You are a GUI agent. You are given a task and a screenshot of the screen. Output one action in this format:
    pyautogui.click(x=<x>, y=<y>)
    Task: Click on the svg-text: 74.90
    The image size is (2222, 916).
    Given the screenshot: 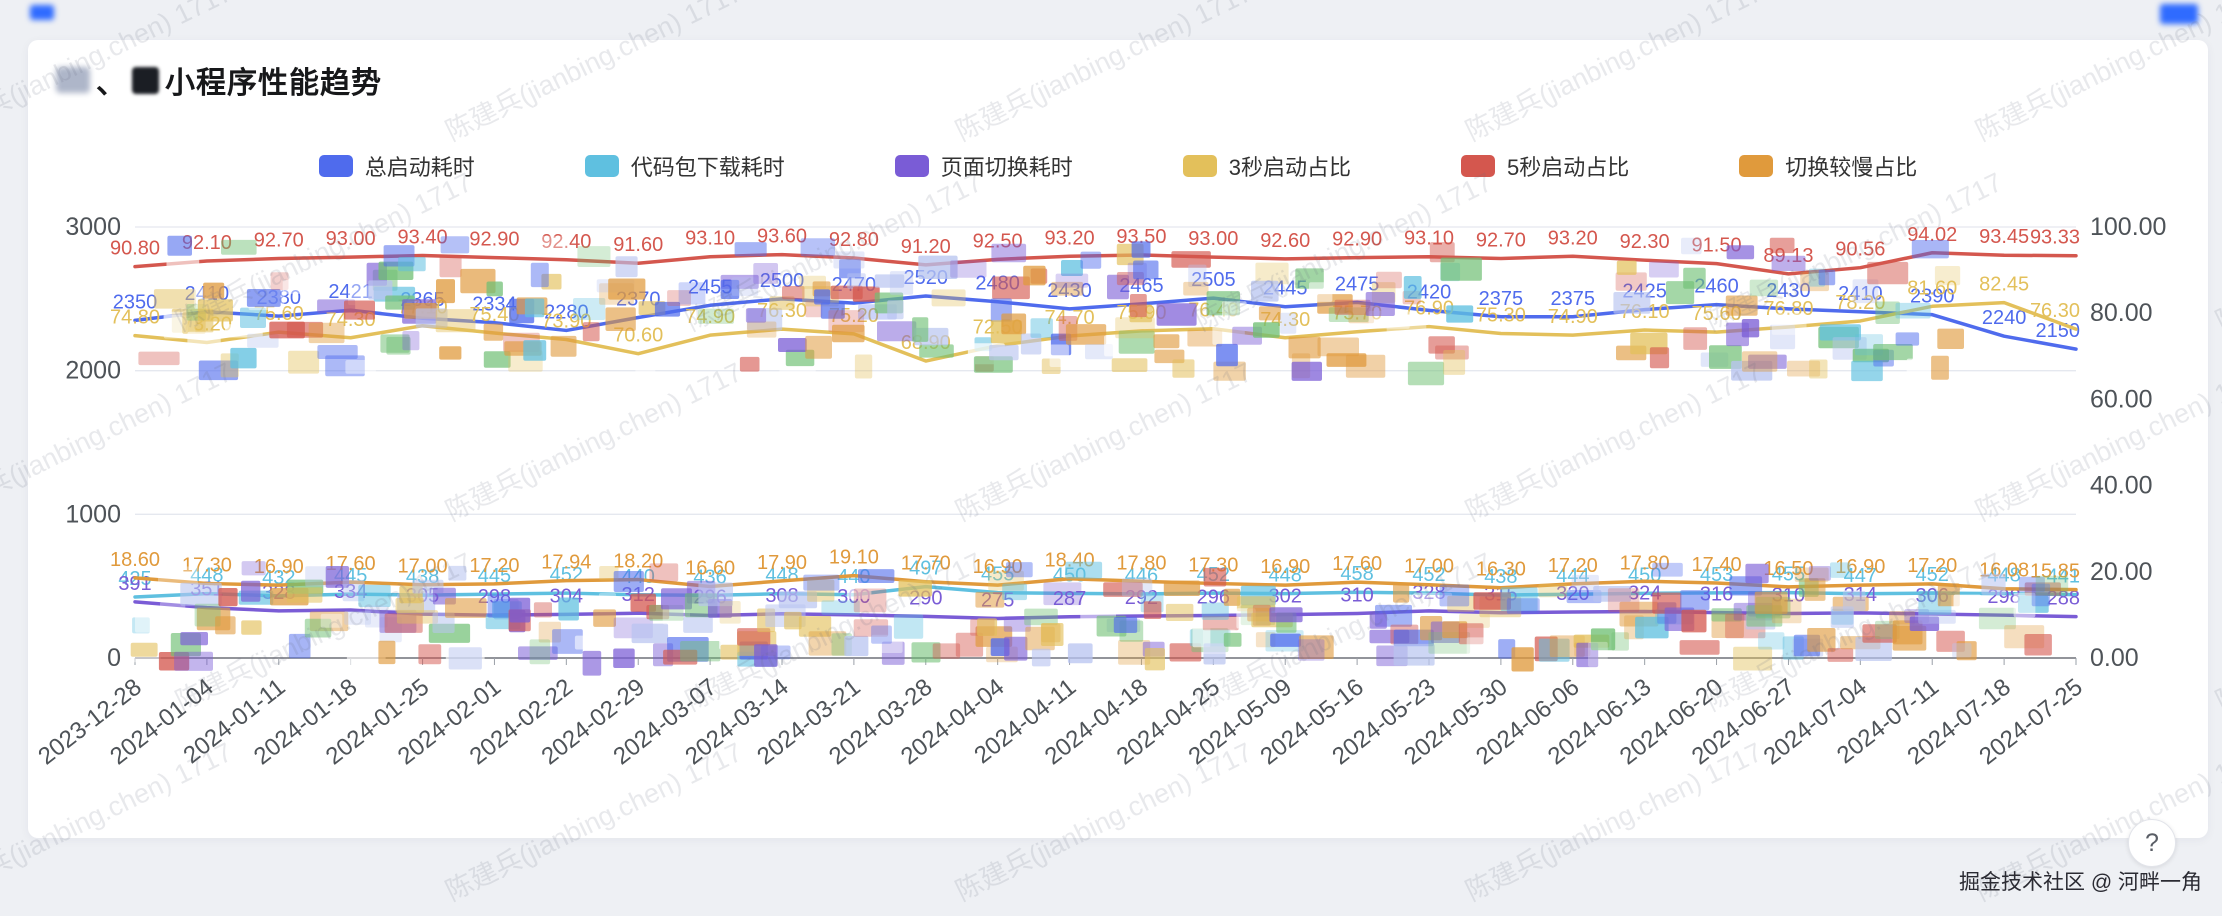 What is the action you would take?
    pyautogui.click(x=1573, y=317)
    